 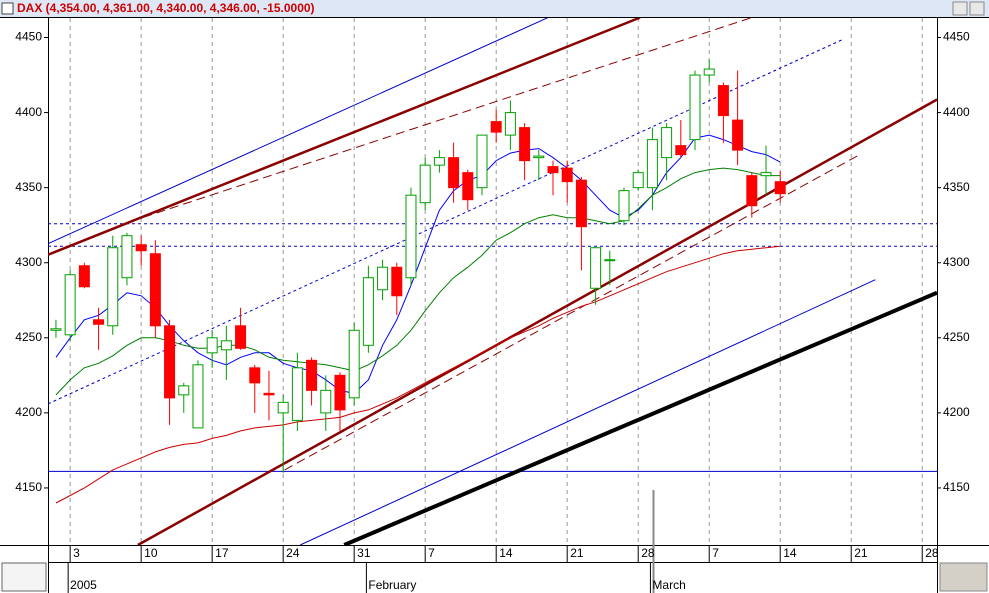 I want to click on period-label: February, so click(x=392, y=585).